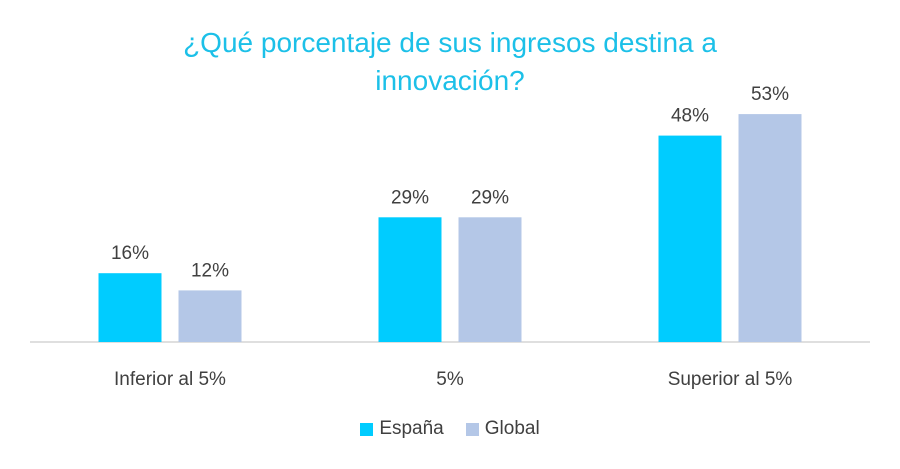  I want to click on data-label-global-1: 29%, so click(490, 197).